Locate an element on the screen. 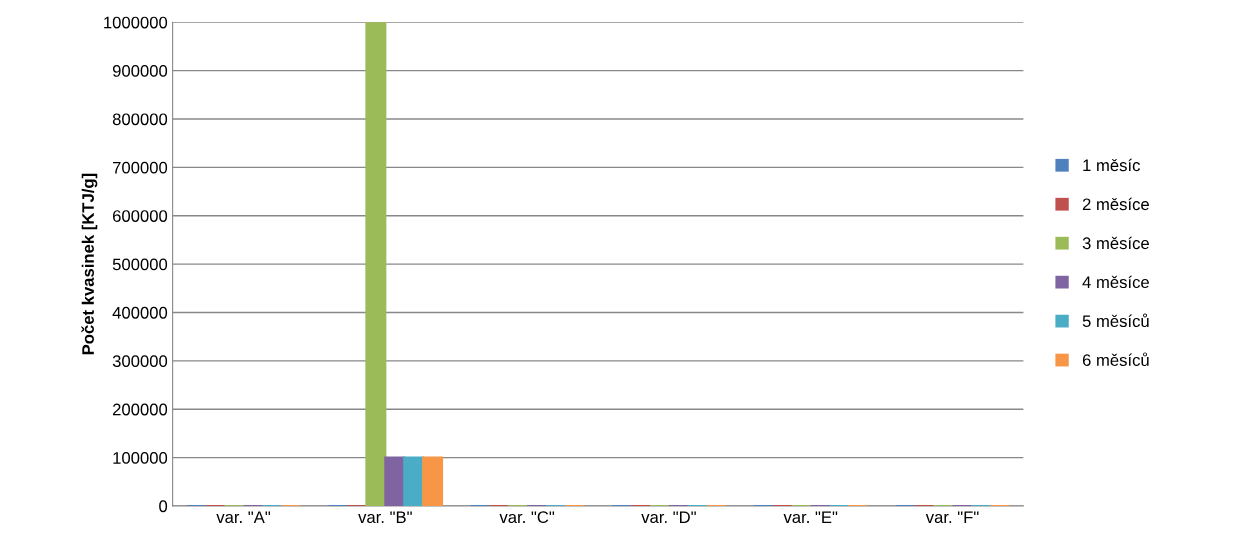 The height and width of the screenshot is (556, 1233). x-tick-label: var. "F" is located at coordinates (952, 517).